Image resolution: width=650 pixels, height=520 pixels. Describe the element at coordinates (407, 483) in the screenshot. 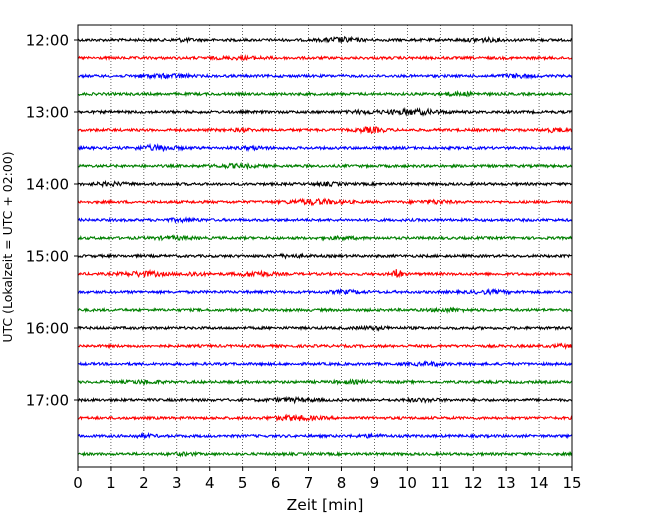

I see `x-tick-label-10: 10` at that location.